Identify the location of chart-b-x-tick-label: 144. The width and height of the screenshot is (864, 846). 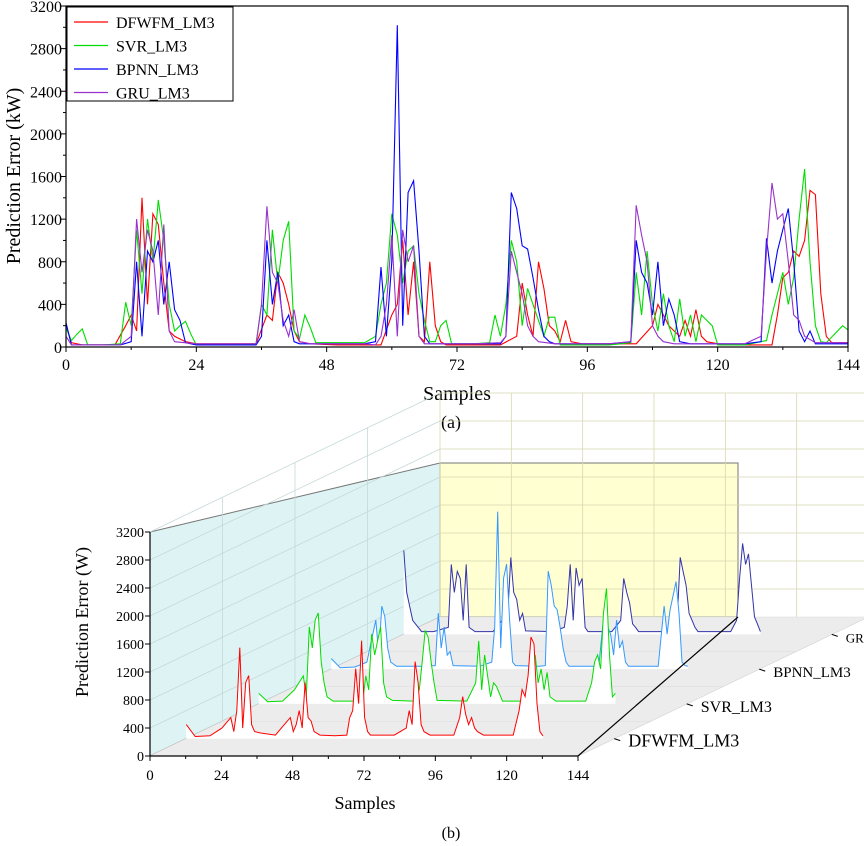
(578, 776).